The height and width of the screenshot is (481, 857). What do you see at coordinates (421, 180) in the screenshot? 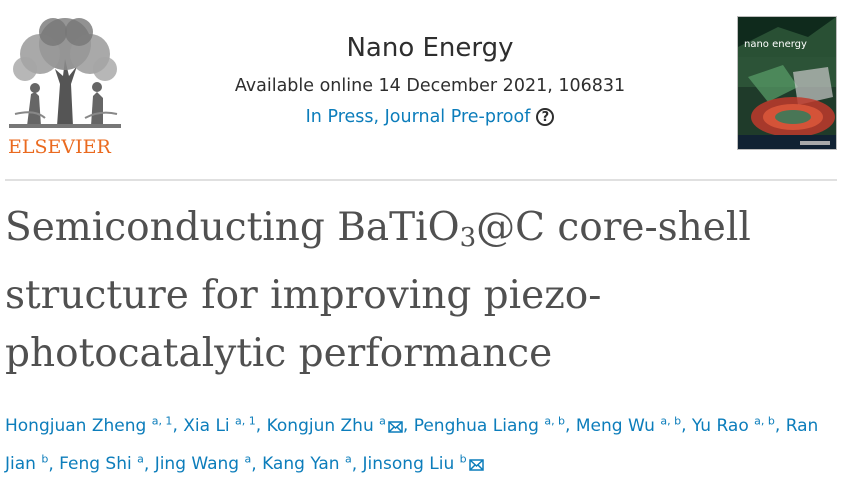
I see `header-divider` at bounding box center [421, 180].